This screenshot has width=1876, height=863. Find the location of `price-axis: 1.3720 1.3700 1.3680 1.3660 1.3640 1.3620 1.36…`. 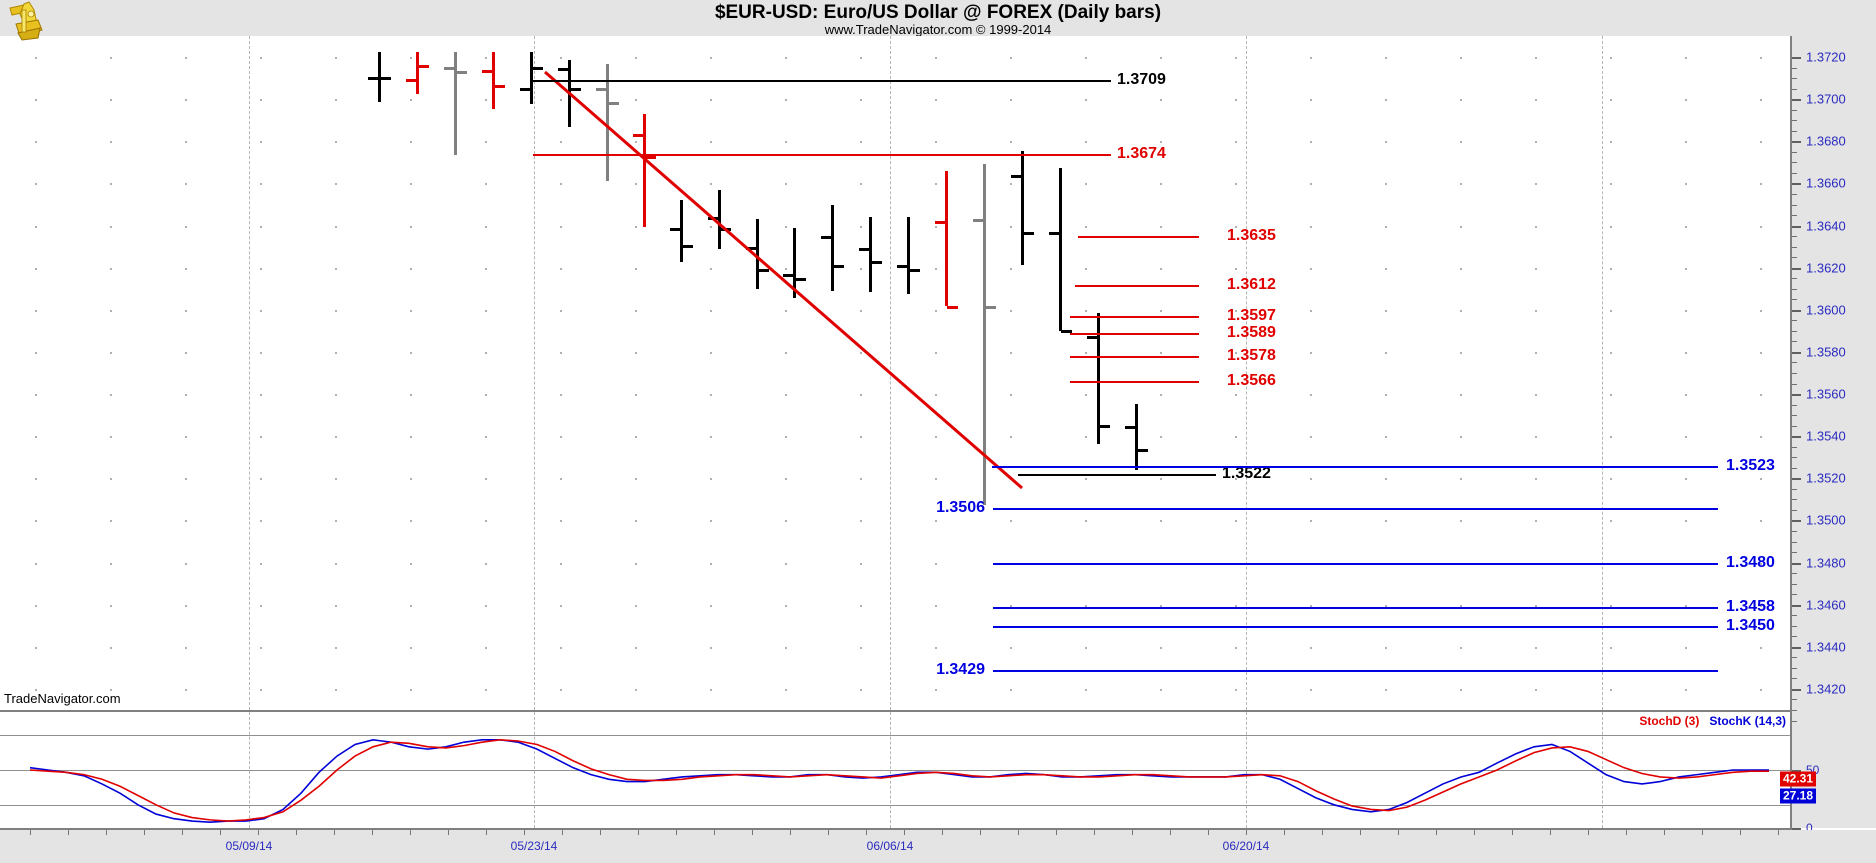

price-axis: 1.3720 1.3700 1.3680 1.3660 1.3640 1.3620 1.36… is located at coordinates (1833, 435).